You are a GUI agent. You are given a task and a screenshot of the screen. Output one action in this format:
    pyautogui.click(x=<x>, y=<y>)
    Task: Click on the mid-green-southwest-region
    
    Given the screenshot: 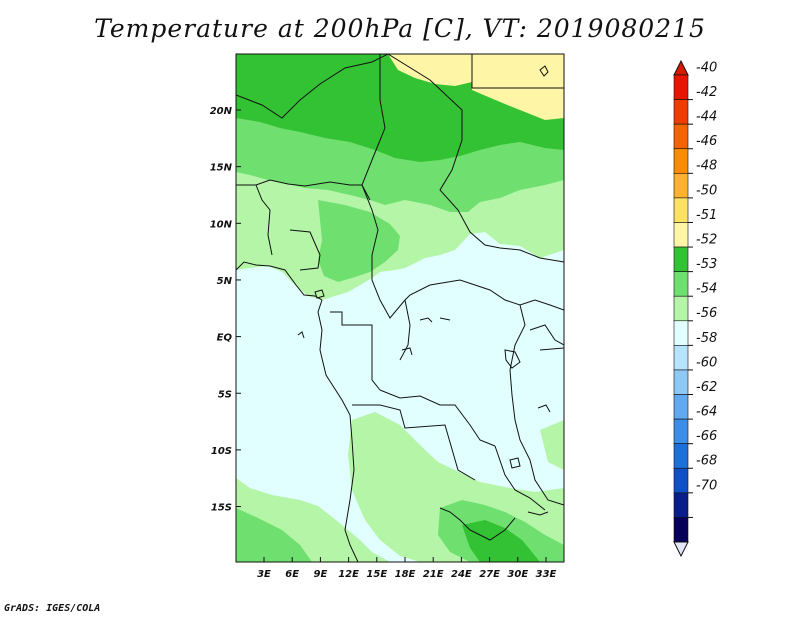 What is the action you would take?
    pyautogui.click(x=274, y=535)
    